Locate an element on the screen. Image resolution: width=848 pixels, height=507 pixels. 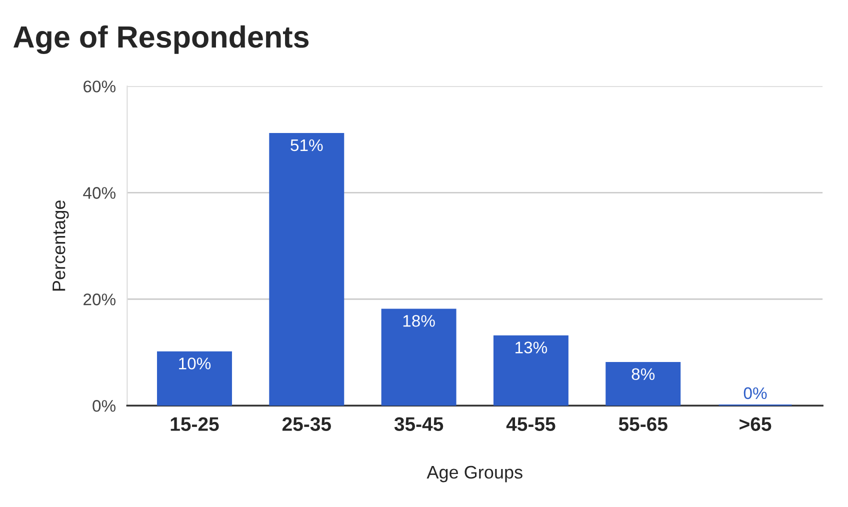
x-tick-label: 55-65 is located at coordinates (643, 424).